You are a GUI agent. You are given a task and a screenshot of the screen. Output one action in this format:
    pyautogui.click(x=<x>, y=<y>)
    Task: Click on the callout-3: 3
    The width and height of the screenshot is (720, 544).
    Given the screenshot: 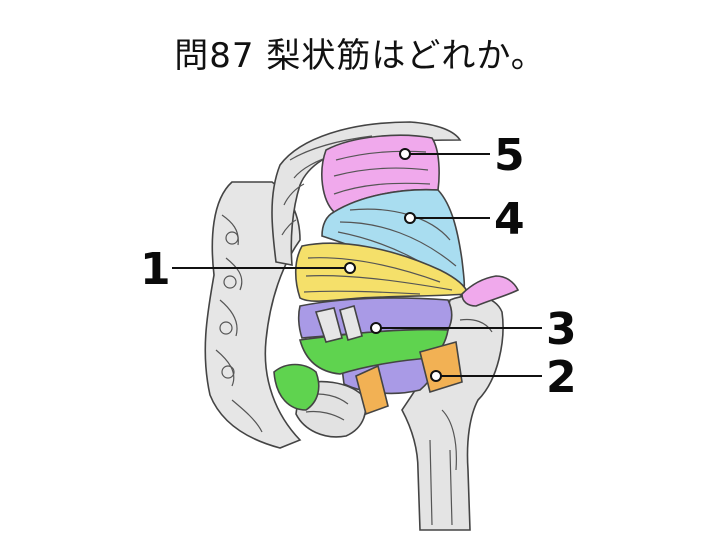 What is the action you would take?
    pyautogui.click(x=561, y=329)
    